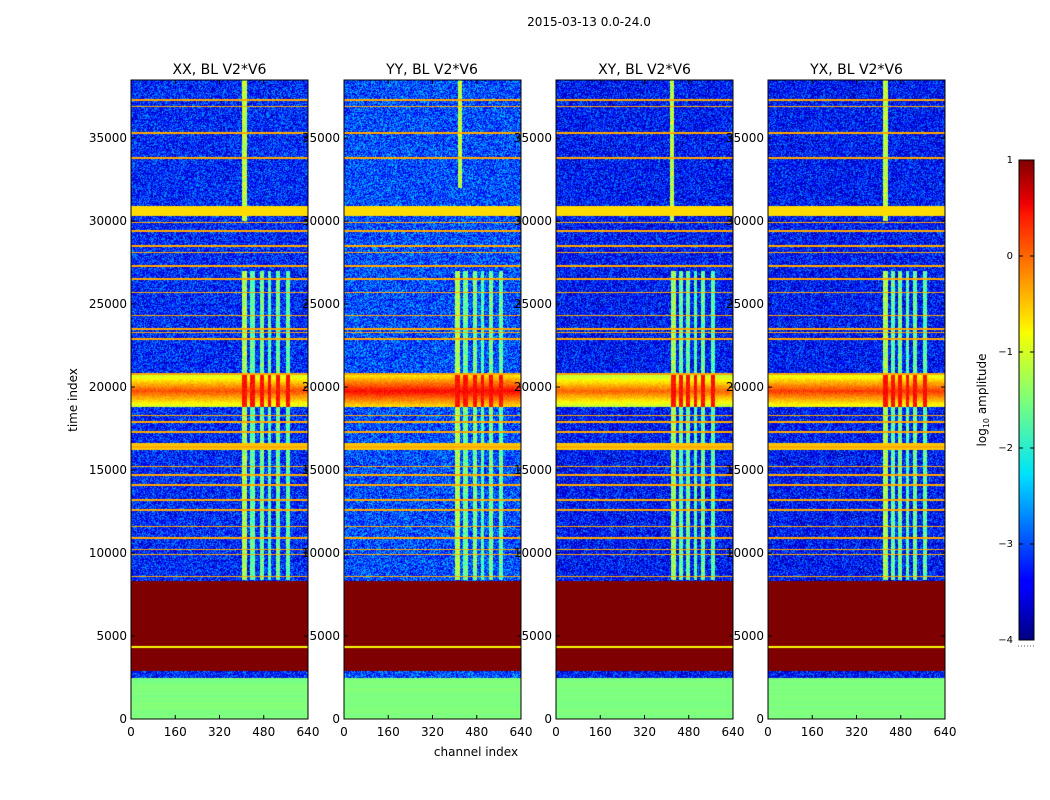 This screenshot has height=800, width=1050. Describe the element at coordinates (983, 400) in the screenshot. I see `colorbar-label: log10 amplitude` at that location.